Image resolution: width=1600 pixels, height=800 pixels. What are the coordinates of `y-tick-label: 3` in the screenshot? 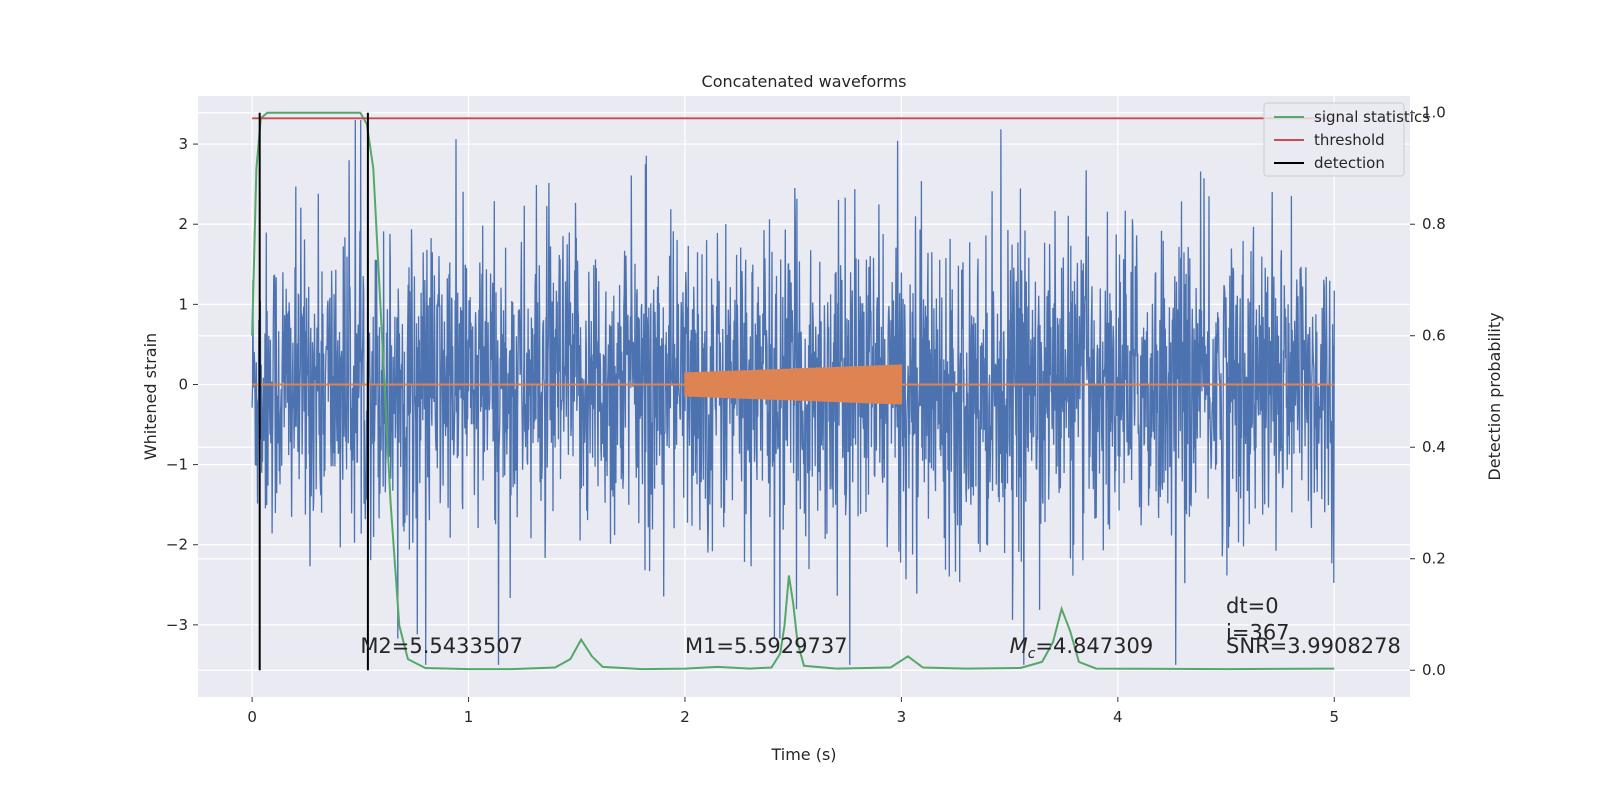 It's located at (183, 144).